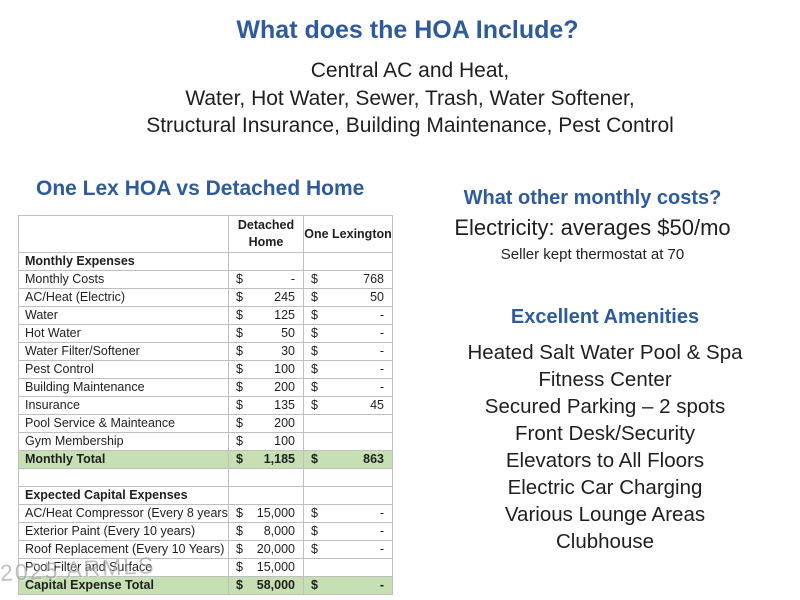 The height and width of the screenshot is (600, 800). What do you see at coordinates (284, 405) in the screenshot?
I see `amount: 135` at bounding box center [284, 405].